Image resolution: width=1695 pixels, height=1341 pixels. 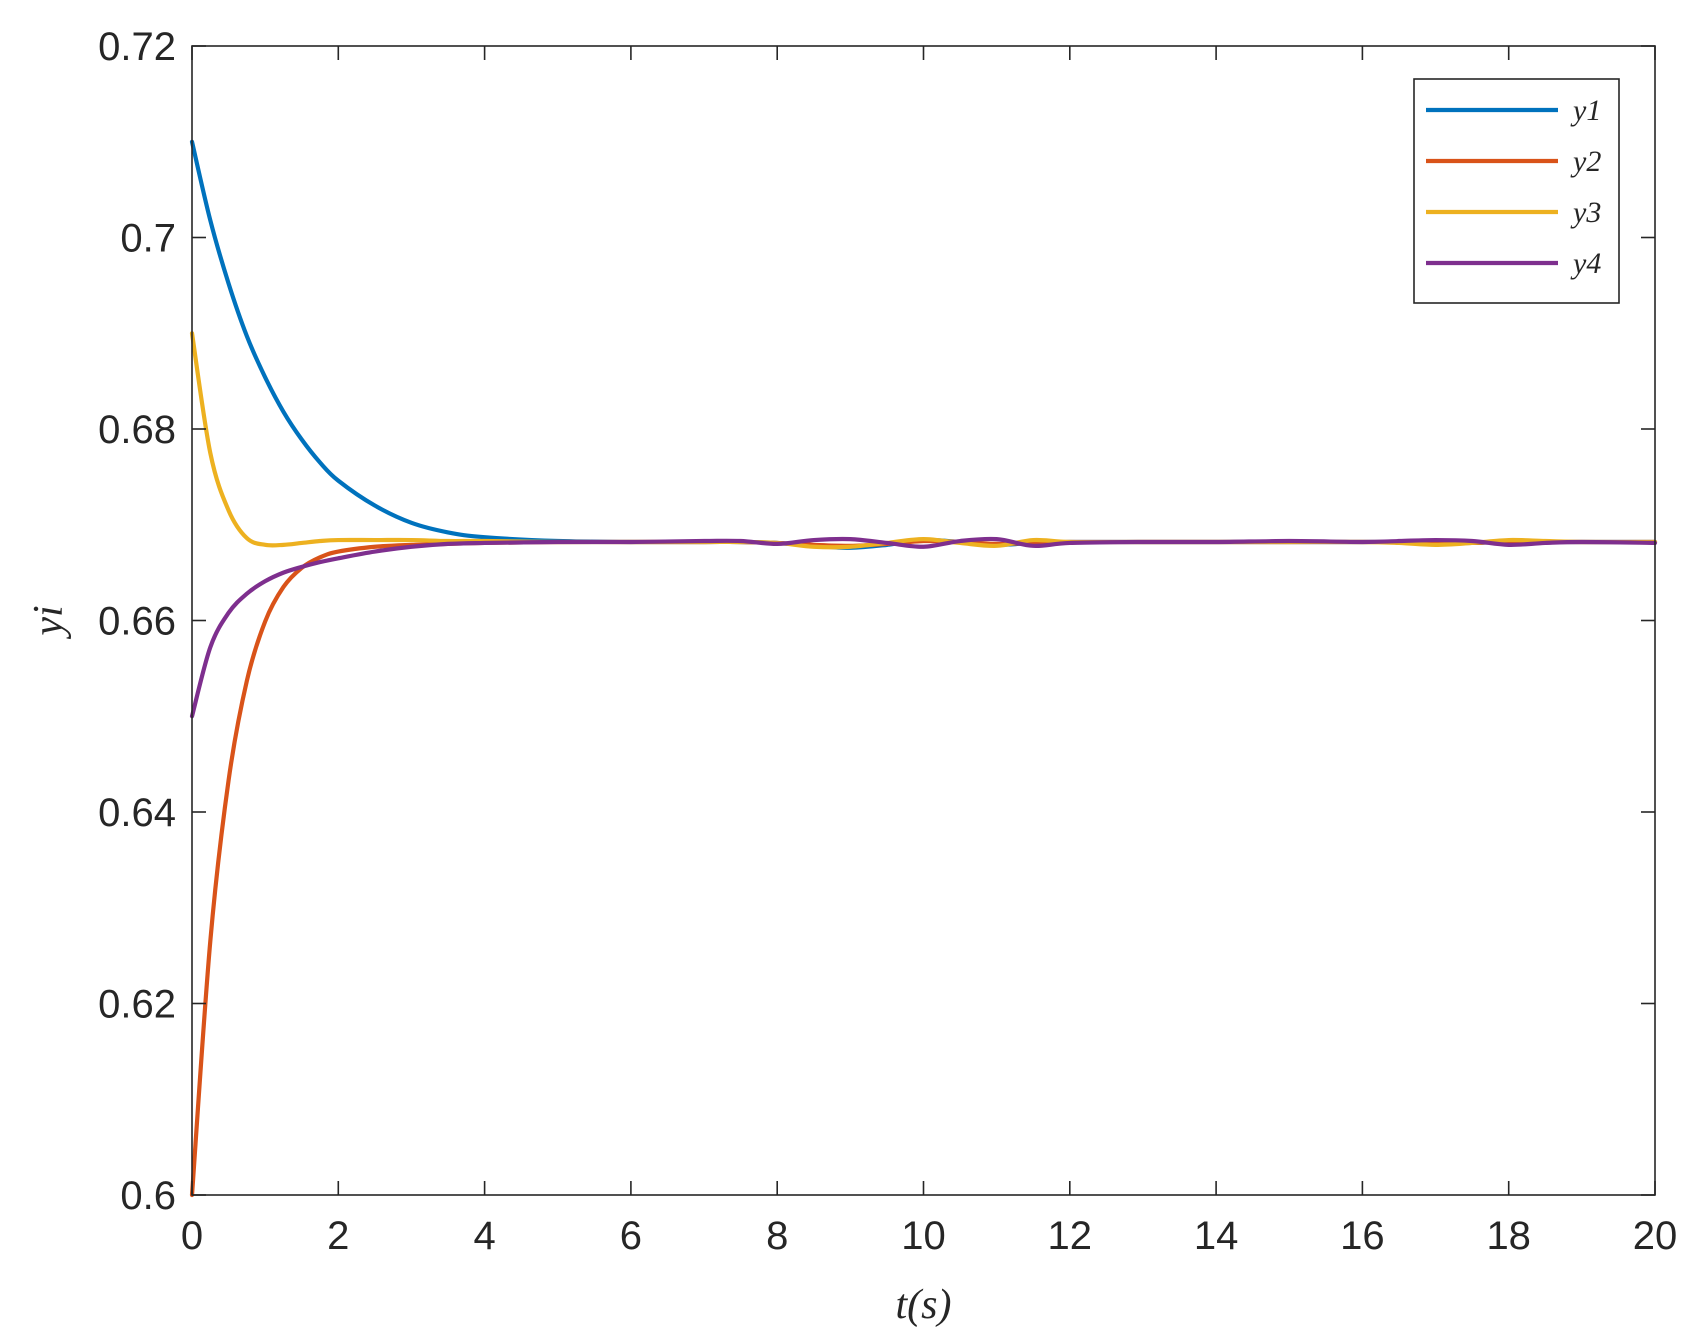 What do you see at coordinates (338, 1236) in the screenshot?
I see `x-tick-label: 2` at bounding box center [338, 1236].